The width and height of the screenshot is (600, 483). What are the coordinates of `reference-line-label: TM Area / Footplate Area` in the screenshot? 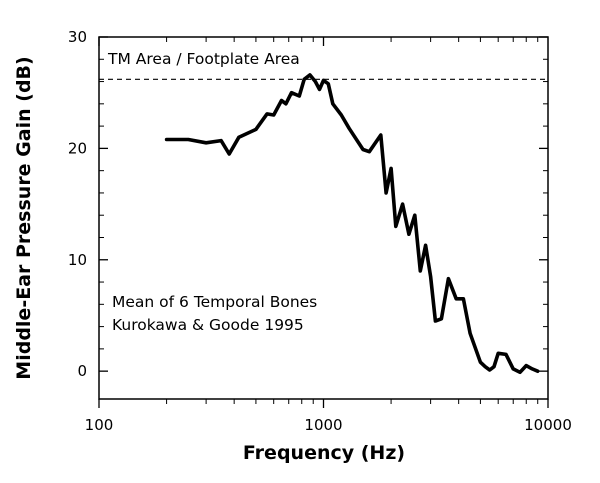 It's located at (203, 59).